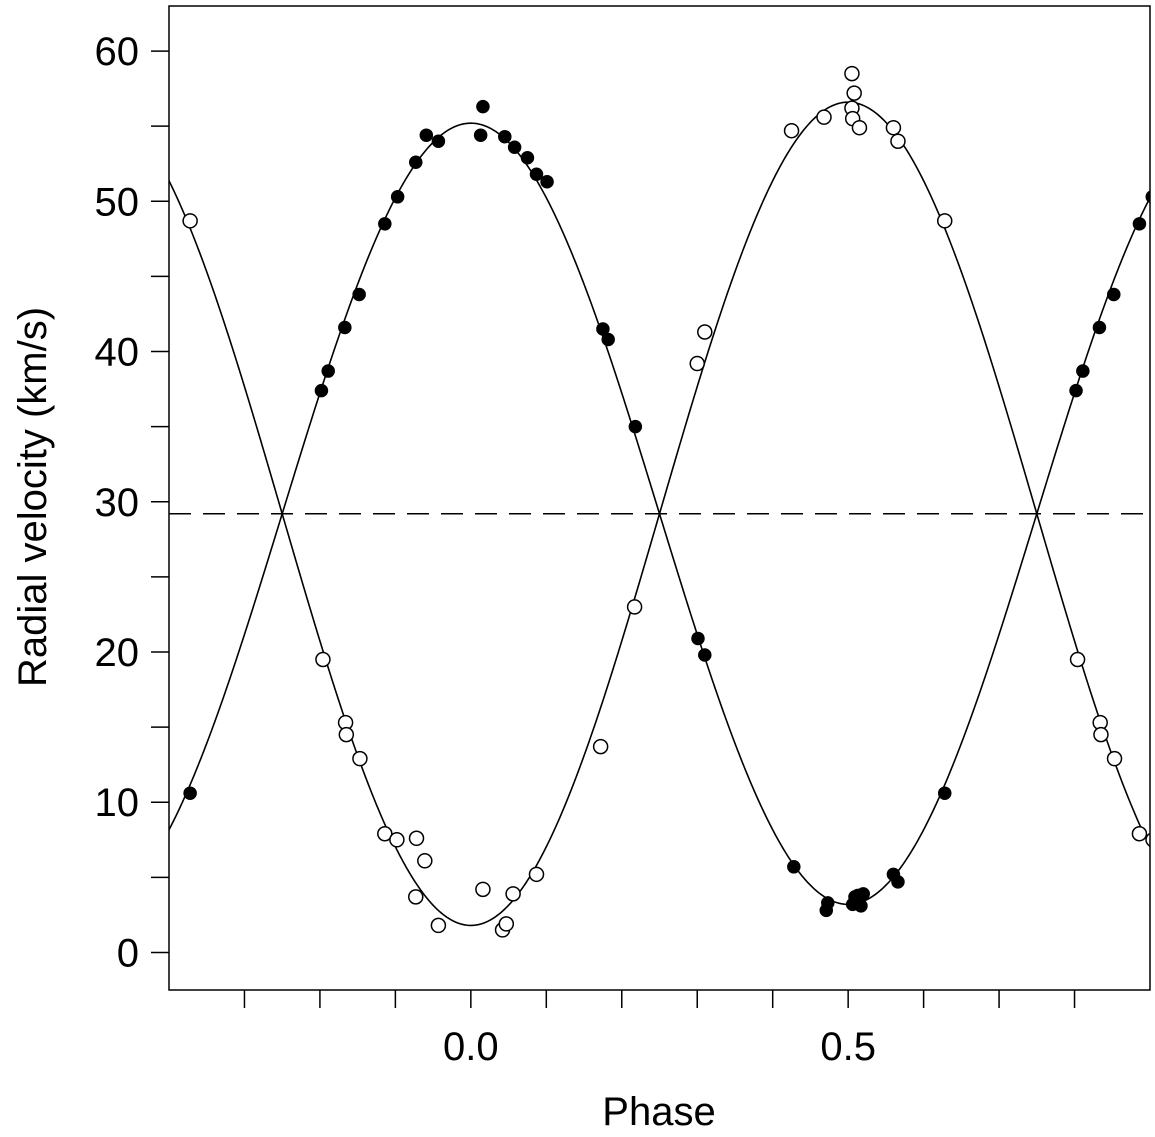 This screenshot has width=1155, height=1137. Describe the element at coordinates (117, 503) in the screenshot. I see `y-tick-label: 30` at that location.